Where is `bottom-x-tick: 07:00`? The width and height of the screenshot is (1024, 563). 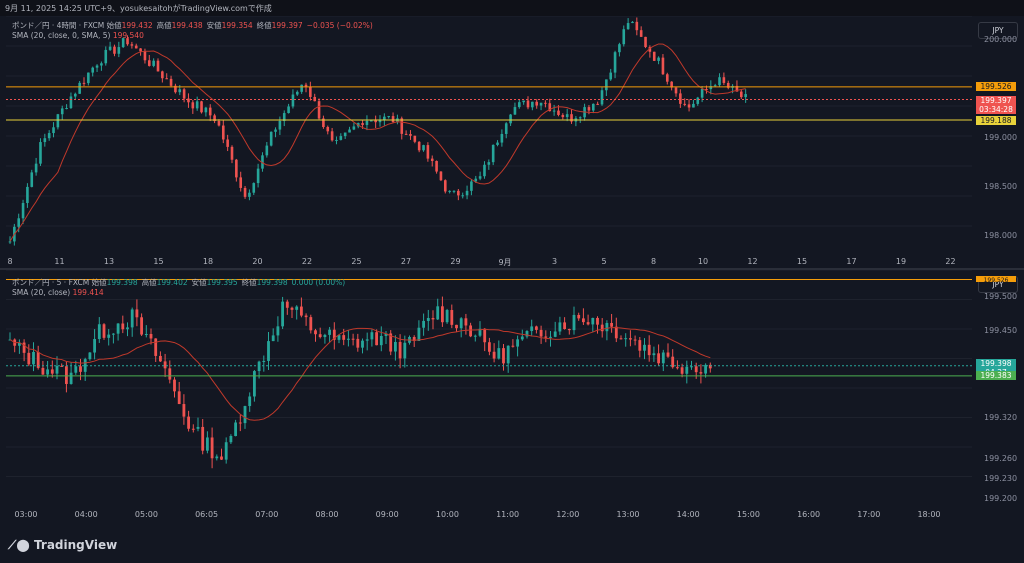 bottom-x-tick: 07:00 is located at coordinates (267, 514).